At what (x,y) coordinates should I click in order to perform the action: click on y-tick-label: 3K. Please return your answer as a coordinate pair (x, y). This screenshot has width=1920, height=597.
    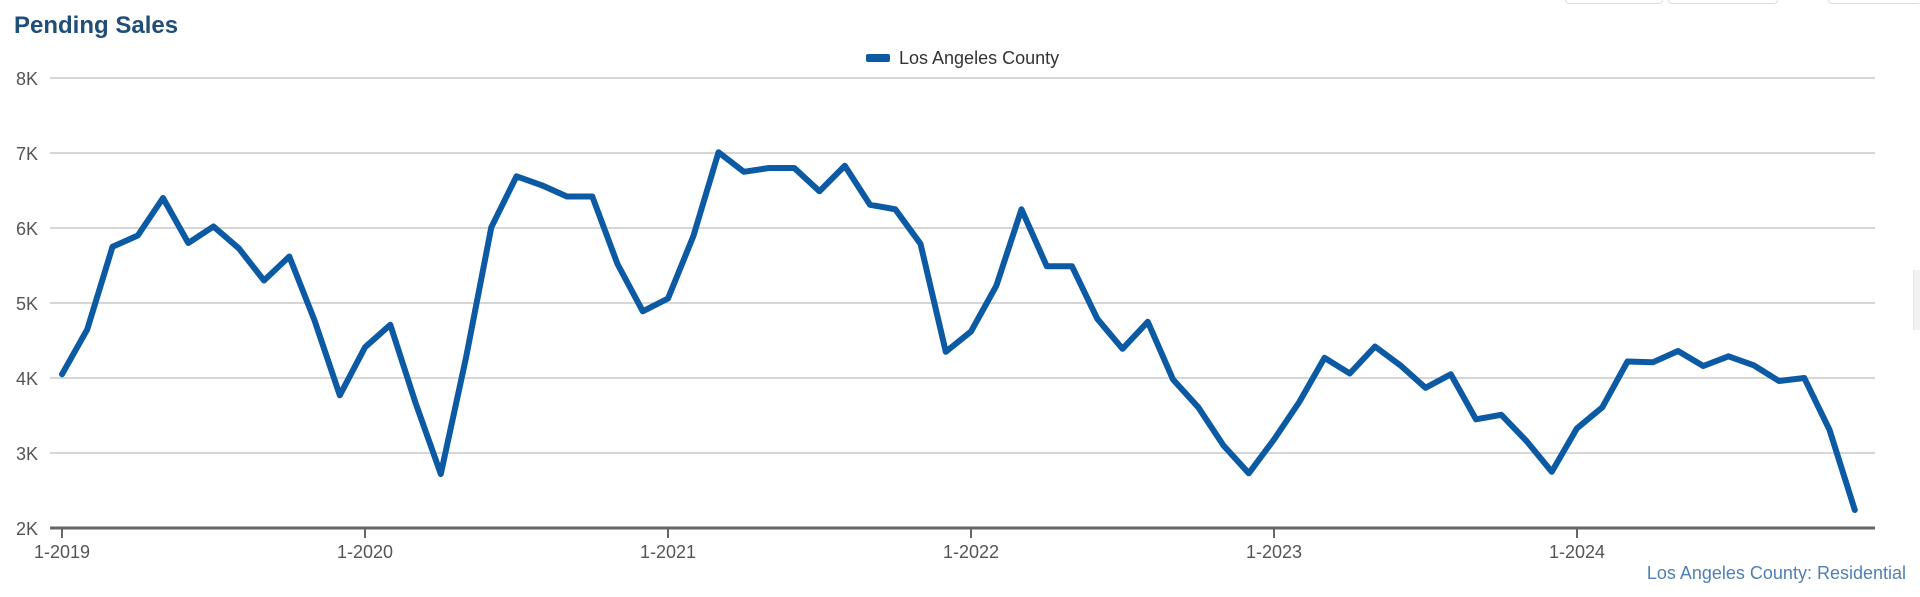
    Looking at the image, I should click on (27, 454).